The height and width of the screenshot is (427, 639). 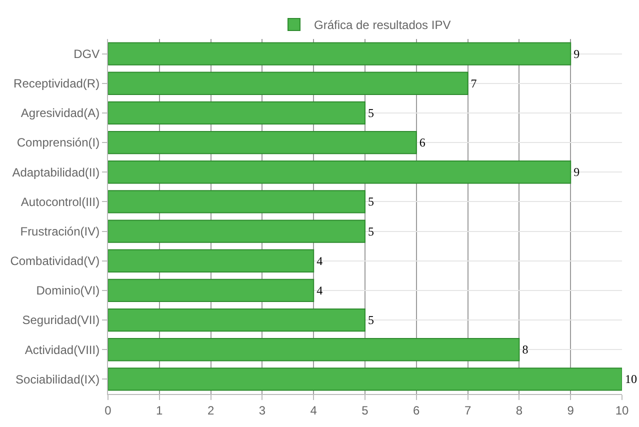 What do you see at coordinates (160, 410) in the screenshot?
I see `x-tick-label: 1` at bounding box center [160, 410].